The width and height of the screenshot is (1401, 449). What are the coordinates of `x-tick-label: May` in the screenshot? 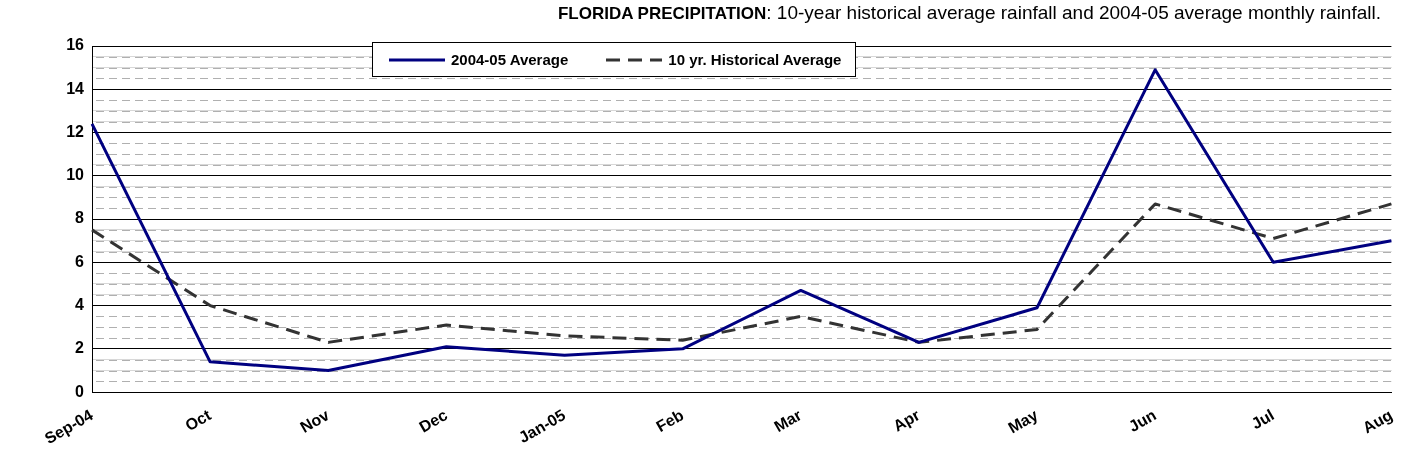 It's located at (1023, 421).